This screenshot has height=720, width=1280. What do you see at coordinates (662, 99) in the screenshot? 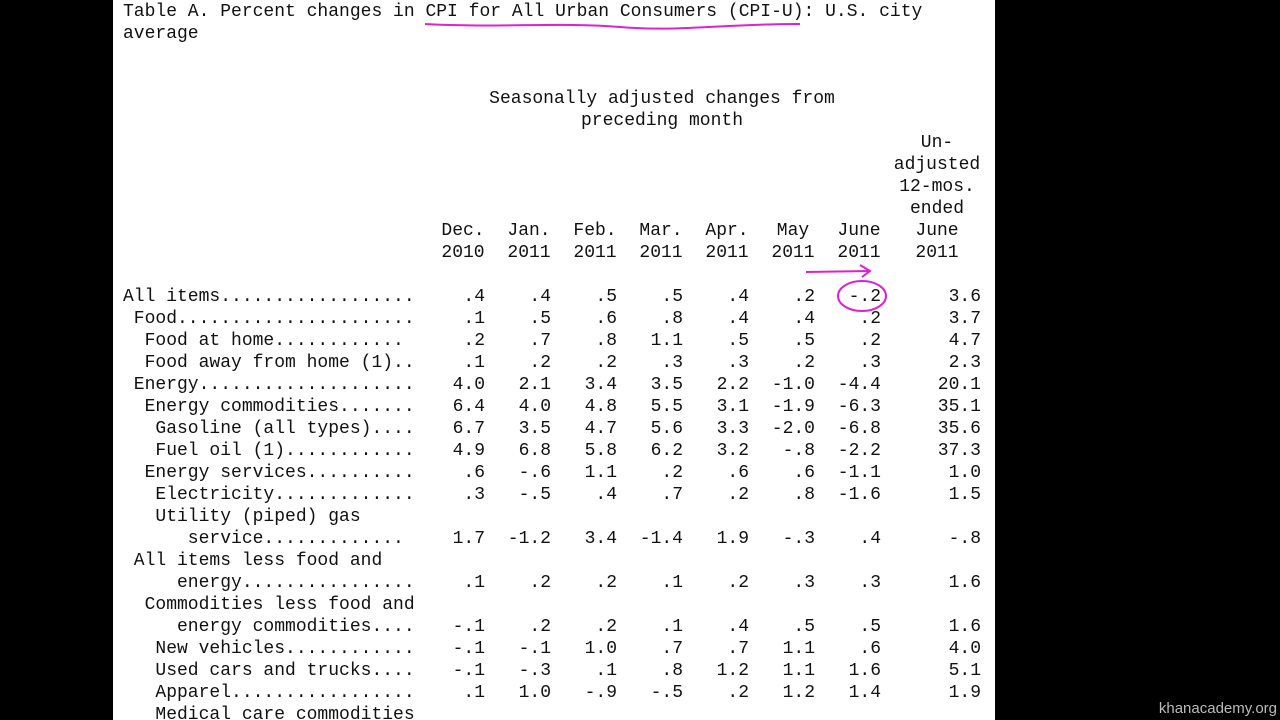
I see `group-header: Seasonally adjusted changes from` at bounding box center [662, 99].